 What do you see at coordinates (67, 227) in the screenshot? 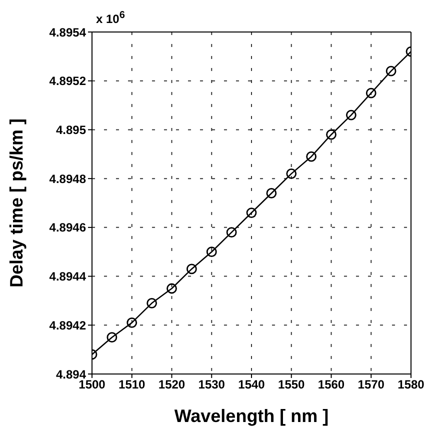
I see `y-tick-label: 4.8946` at bounding box center [67, 227].